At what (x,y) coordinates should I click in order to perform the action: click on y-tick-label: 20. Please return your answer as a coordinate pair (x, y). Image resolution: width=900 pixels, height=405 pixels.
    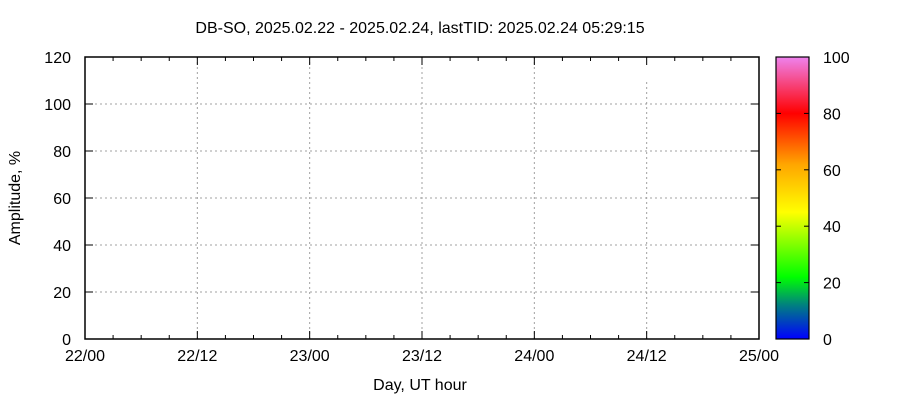
    Looking at the image, I should click on (62, 293).